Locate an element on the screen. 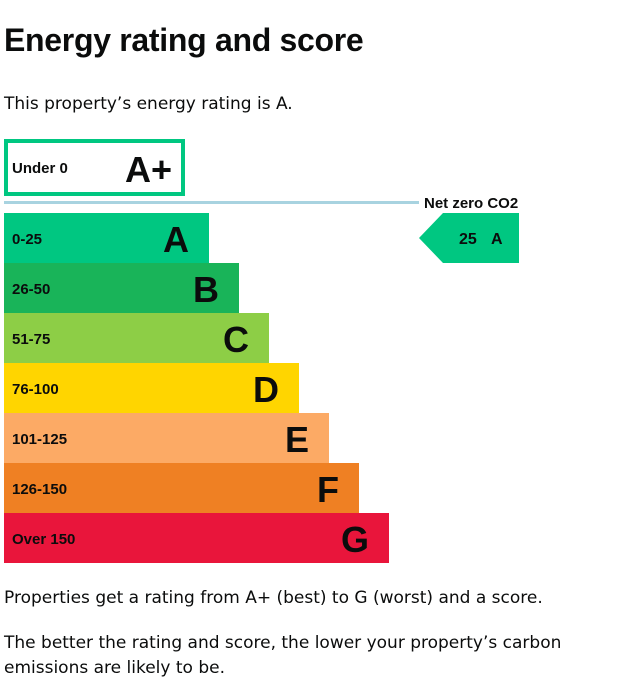 Image resolution: width=621 pixels, height=684 pixels. band-a-plus-box is located at coordinates (94, 167).